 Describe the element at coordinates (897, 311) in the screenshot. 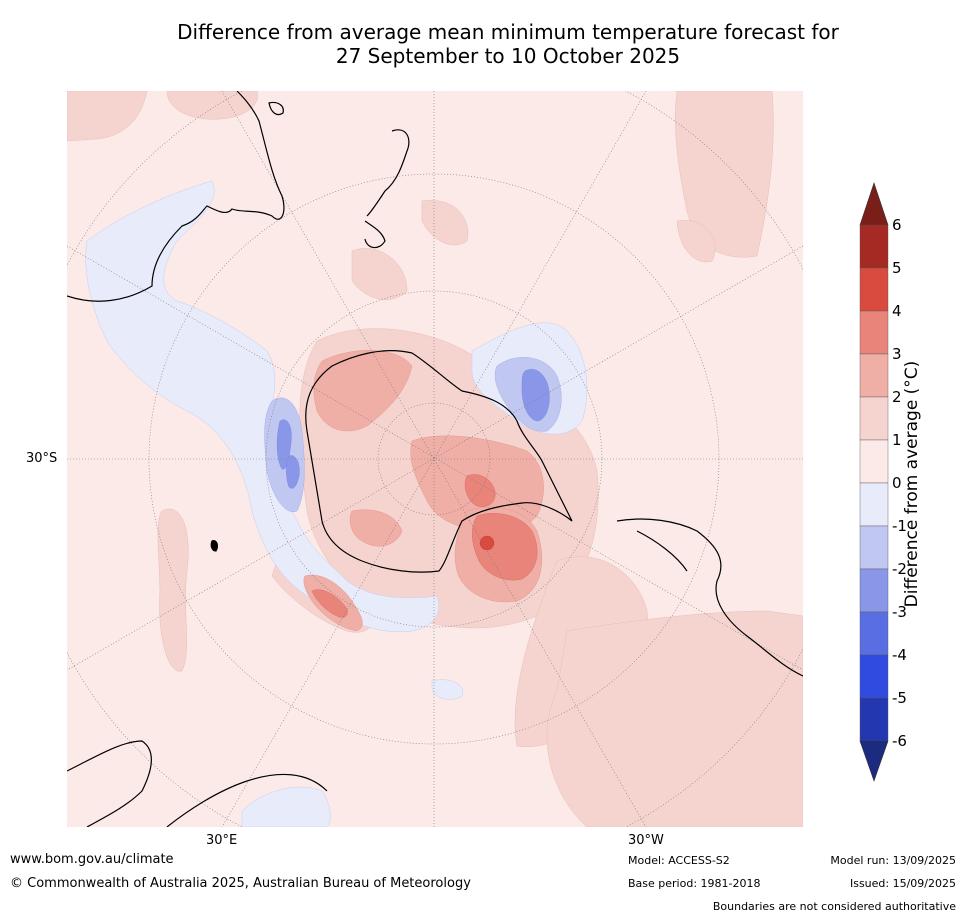

I see `colorbar-tick-label: 4` at that location.